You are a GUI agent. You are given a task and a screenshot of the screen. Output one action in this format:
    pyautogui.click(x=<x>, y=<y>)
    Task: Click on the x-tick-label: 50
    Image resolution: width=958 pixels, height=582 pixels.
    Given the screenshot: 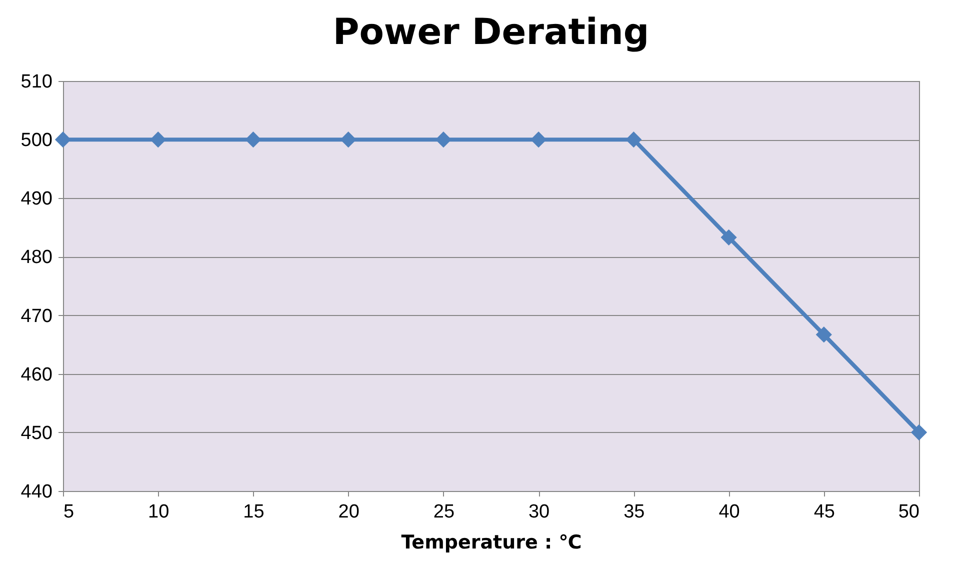 What is the action you would take?
    pyautogui.click(x=909, y=512)
    